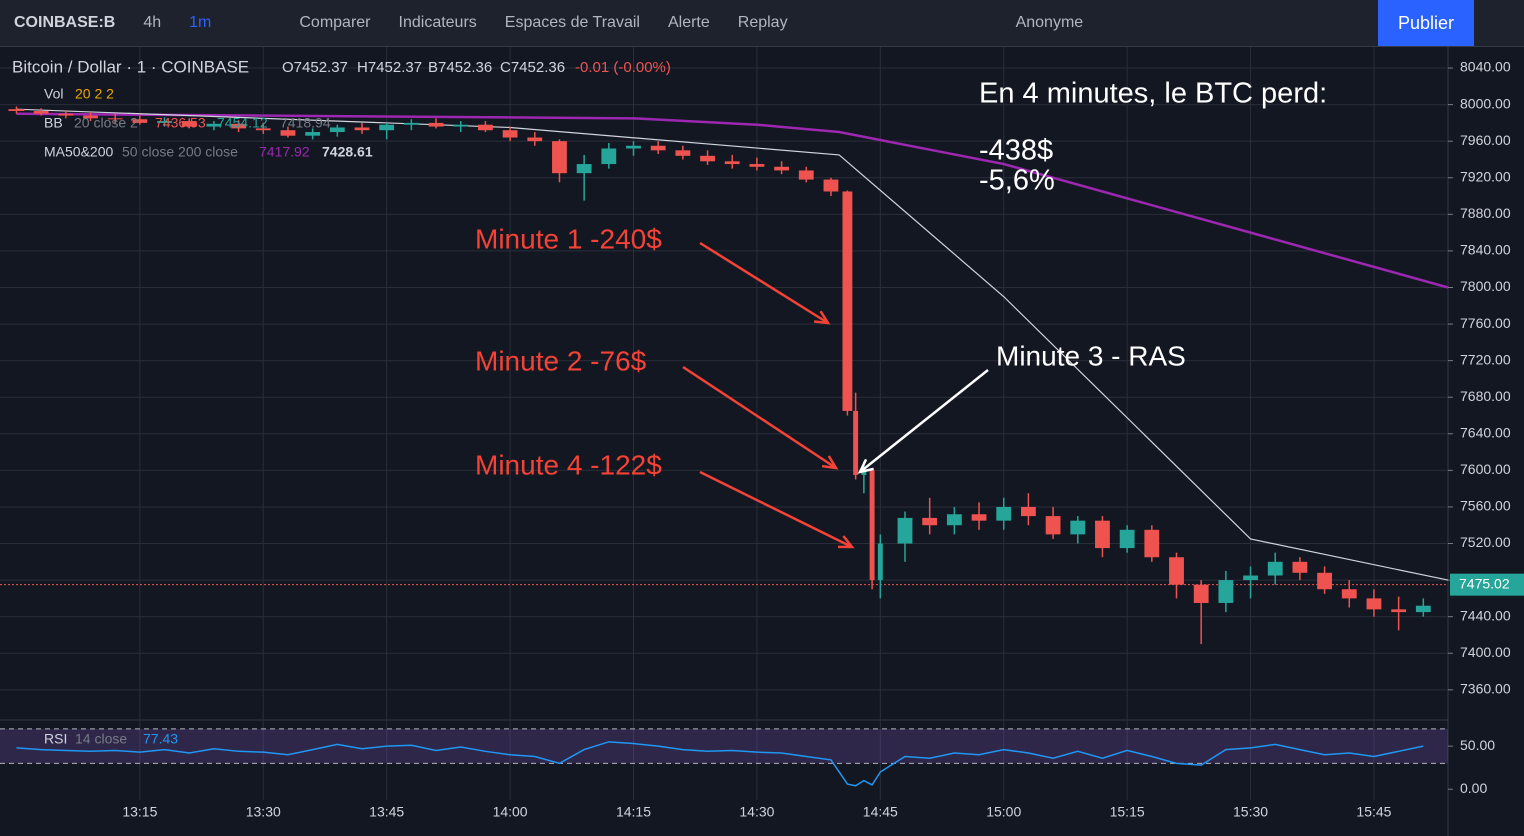  I want to click on y-tick-label: 7920.00, so click(1485, 176).